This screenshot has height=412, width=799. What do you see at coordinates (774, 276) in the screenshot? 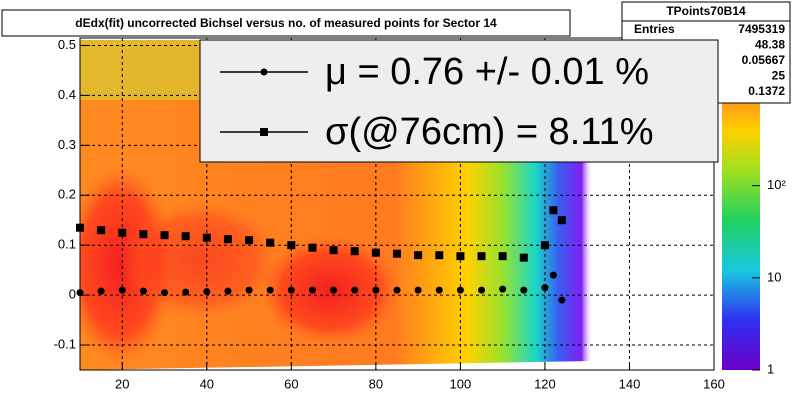
I see `color-bar-label: 10` at bounding box center [774, 276].